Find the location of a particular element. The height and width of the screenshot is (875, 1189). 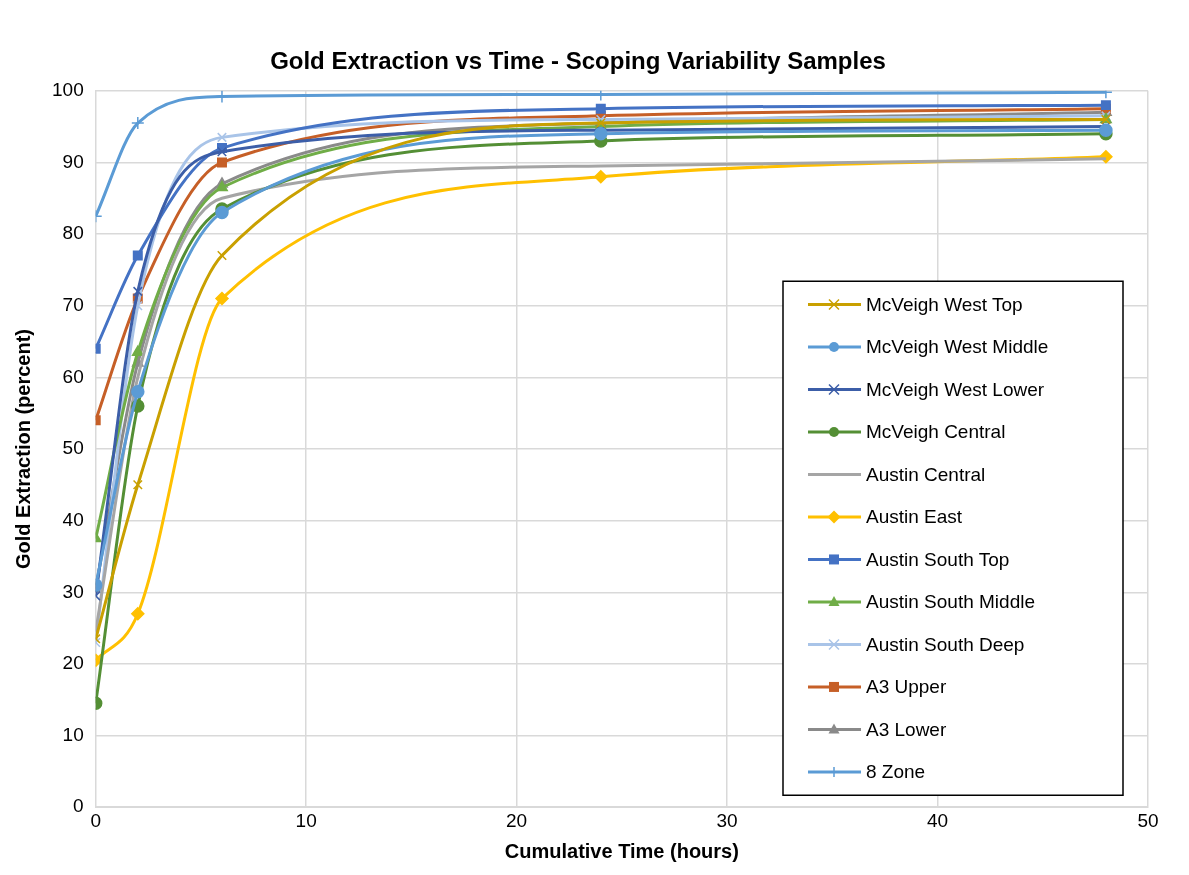

legend-label: McVeigh West Middle is located at coordinates (957, 347).